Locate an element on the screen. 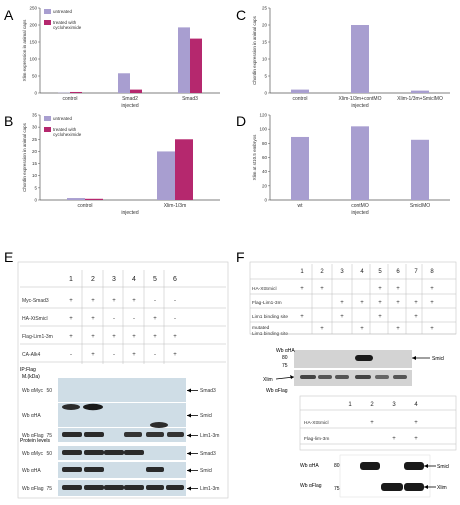 This screenshot has width=460, height=505. treatment-label: Lim1 binding site is located at coordinates (270, 317).